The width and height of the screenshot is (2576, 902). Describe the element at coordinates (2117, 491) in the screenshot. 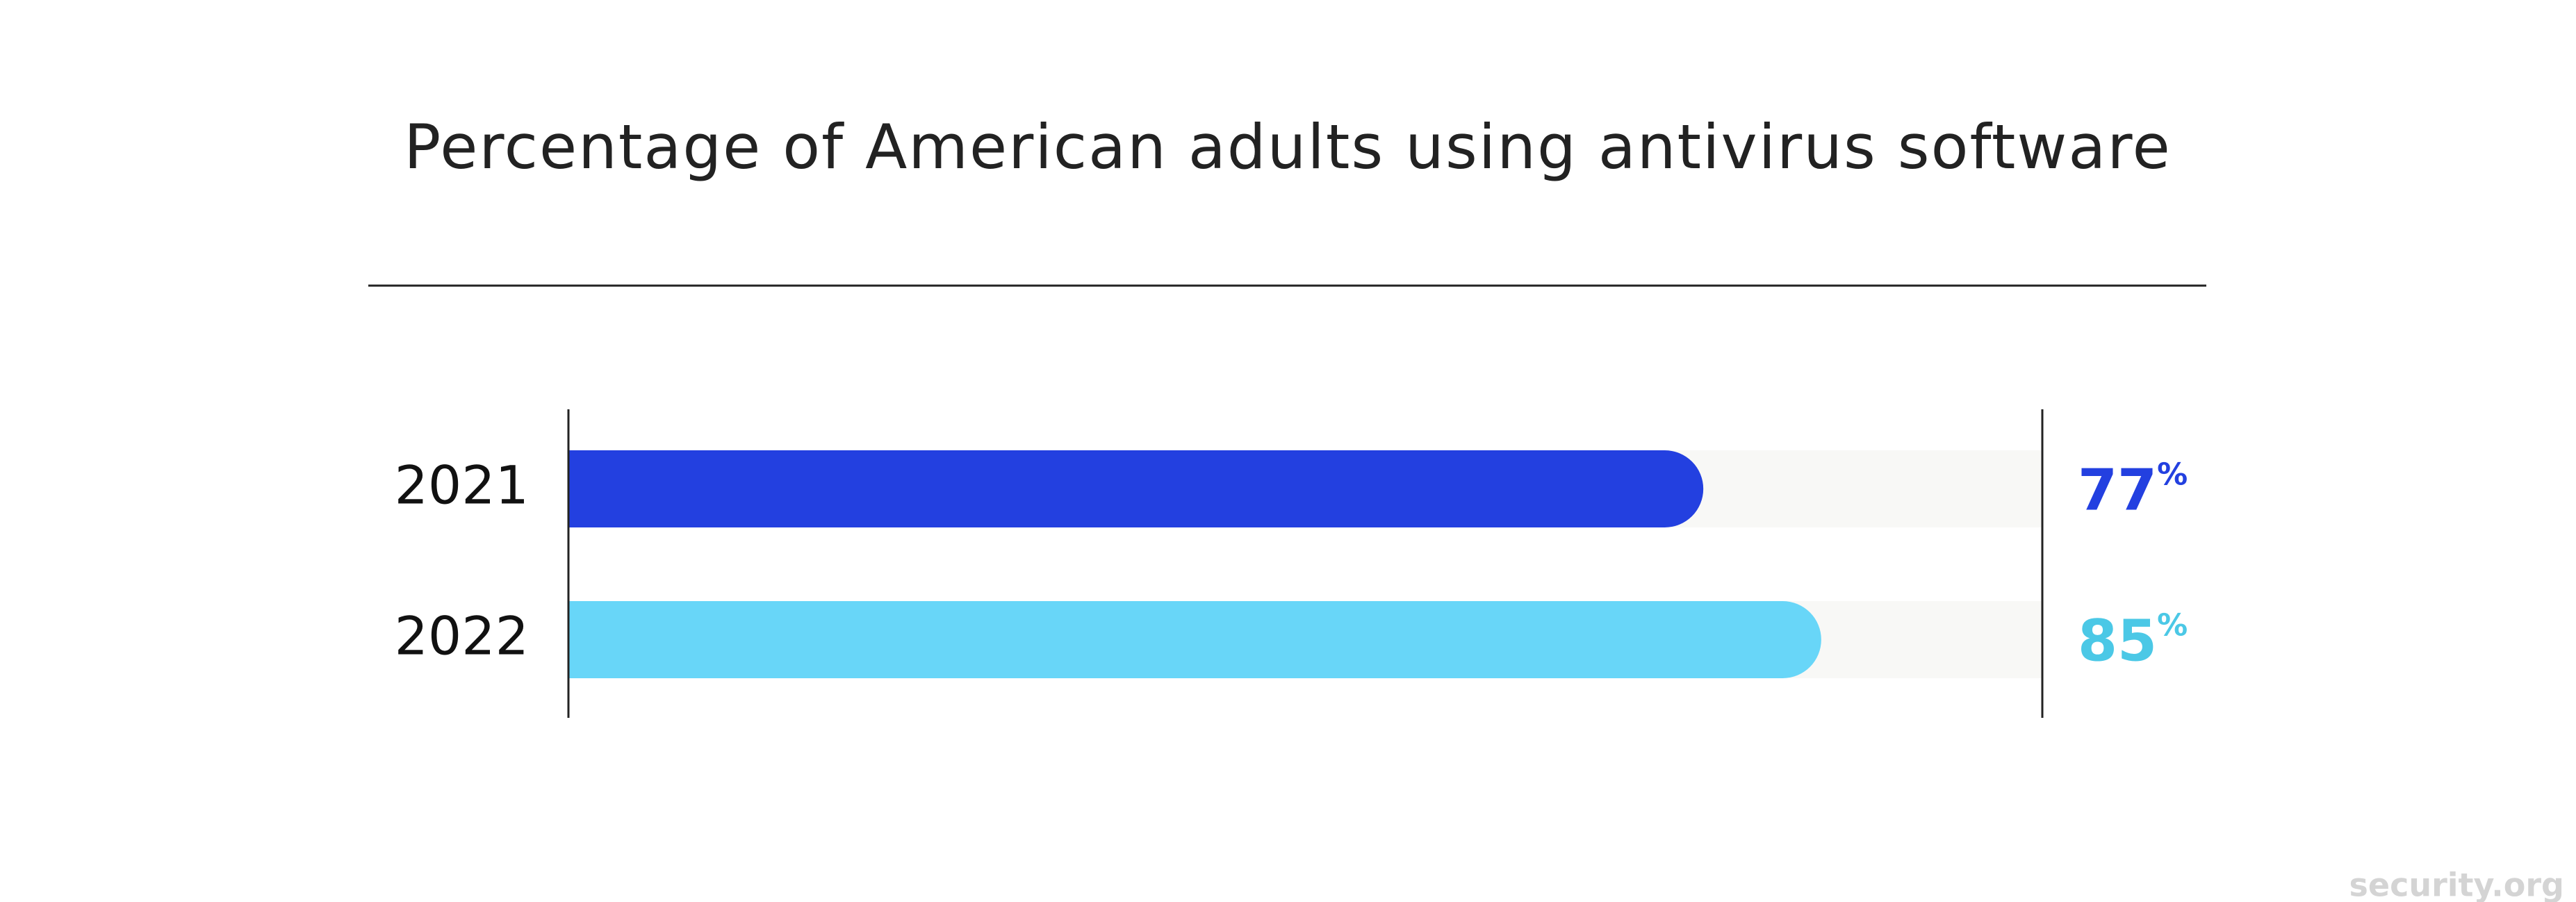

I see `value-number: 77` at that location.